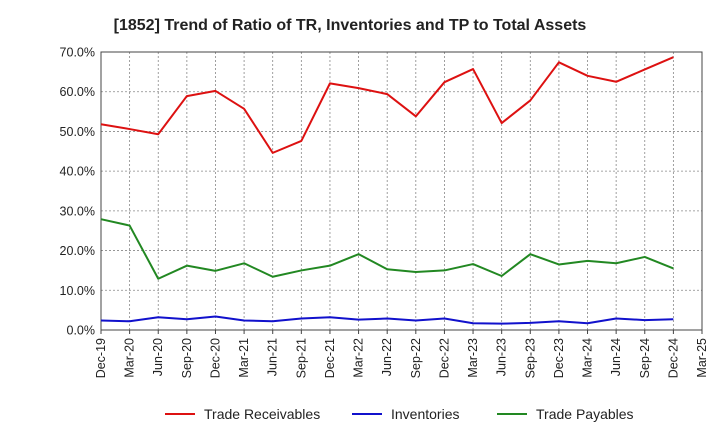  What do you see at coordinates (416, 358) in the screenshot?
I see `x-tick-label: Sep-22` at bounding box center [416, 358].